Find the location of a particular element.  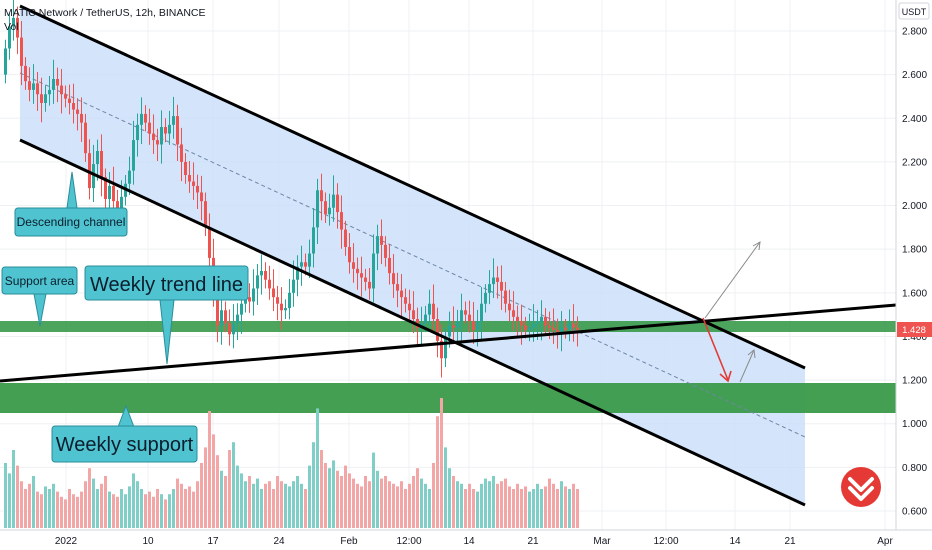

weekly-support-callout: Weekly support is located at coordinates (124, 433).